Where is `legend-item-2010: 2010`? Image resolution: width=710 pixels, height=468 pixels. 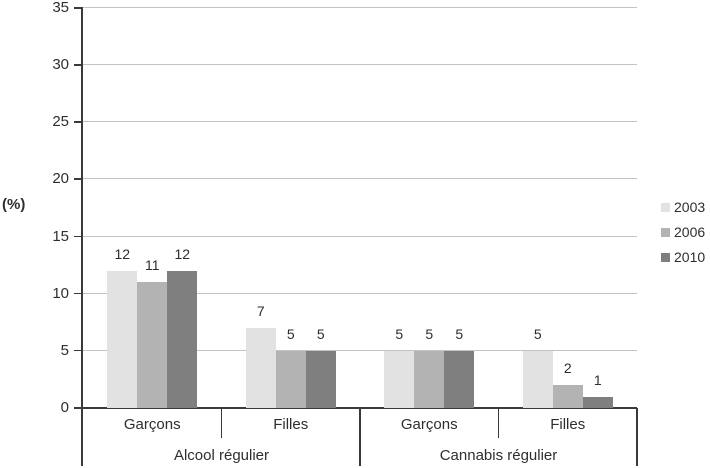 legend-item-2010: 2010 is located at coordinates (683, 257).